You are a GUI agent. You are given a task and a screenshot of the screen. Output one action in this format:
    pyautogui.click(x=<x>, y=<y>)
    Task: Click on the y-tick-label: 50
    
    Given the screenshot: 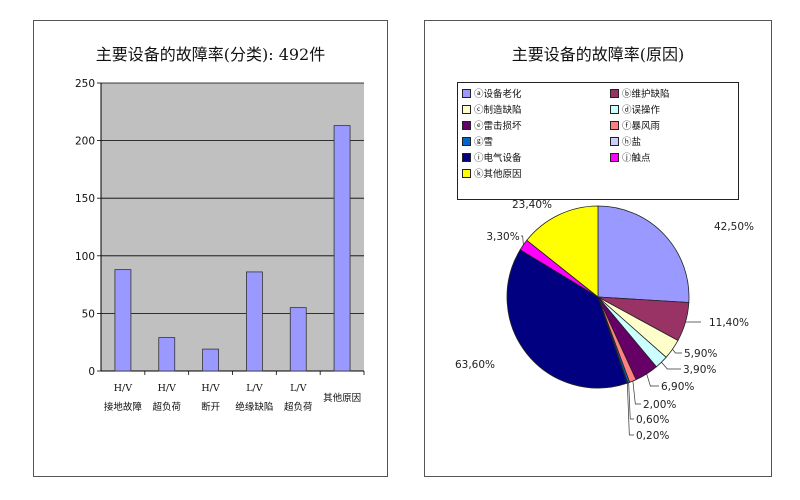 What is the action you would take?
    pyautogui.click(x=88, y=314)
    